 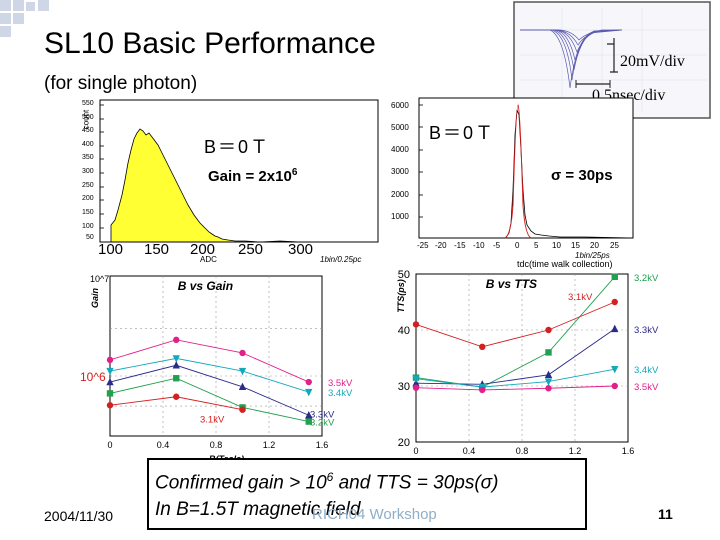 What do you see at coordinates (556, 245) in the screenshot?
I see `tdc-xtick: 10` at bounding box center [556, 245].